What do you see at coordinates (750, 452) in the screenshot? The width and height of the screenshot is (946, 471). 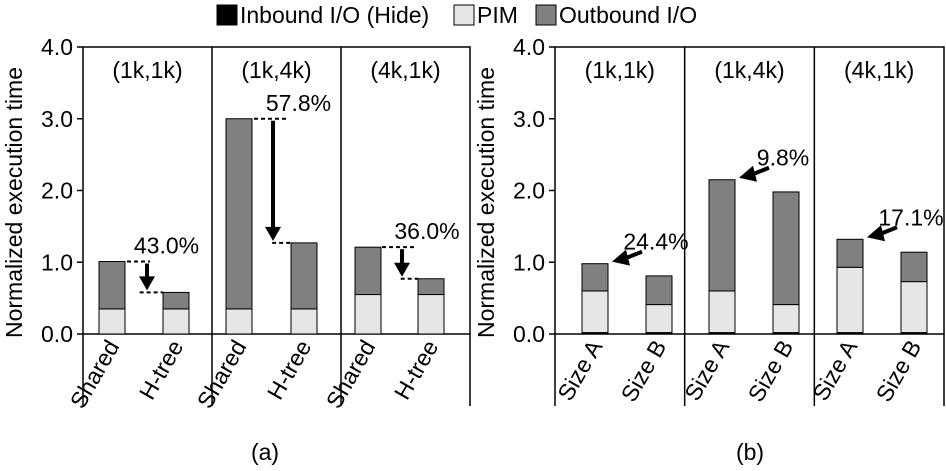 I see `panel-caption: (b)` at bounding box center [750, 452].